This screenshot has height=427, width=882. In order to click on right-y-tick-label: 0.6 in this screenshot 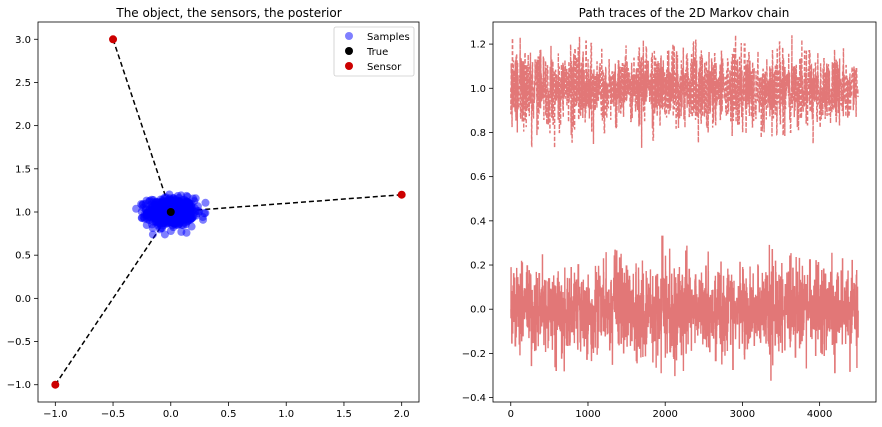, I will do `click(478, 177)`.